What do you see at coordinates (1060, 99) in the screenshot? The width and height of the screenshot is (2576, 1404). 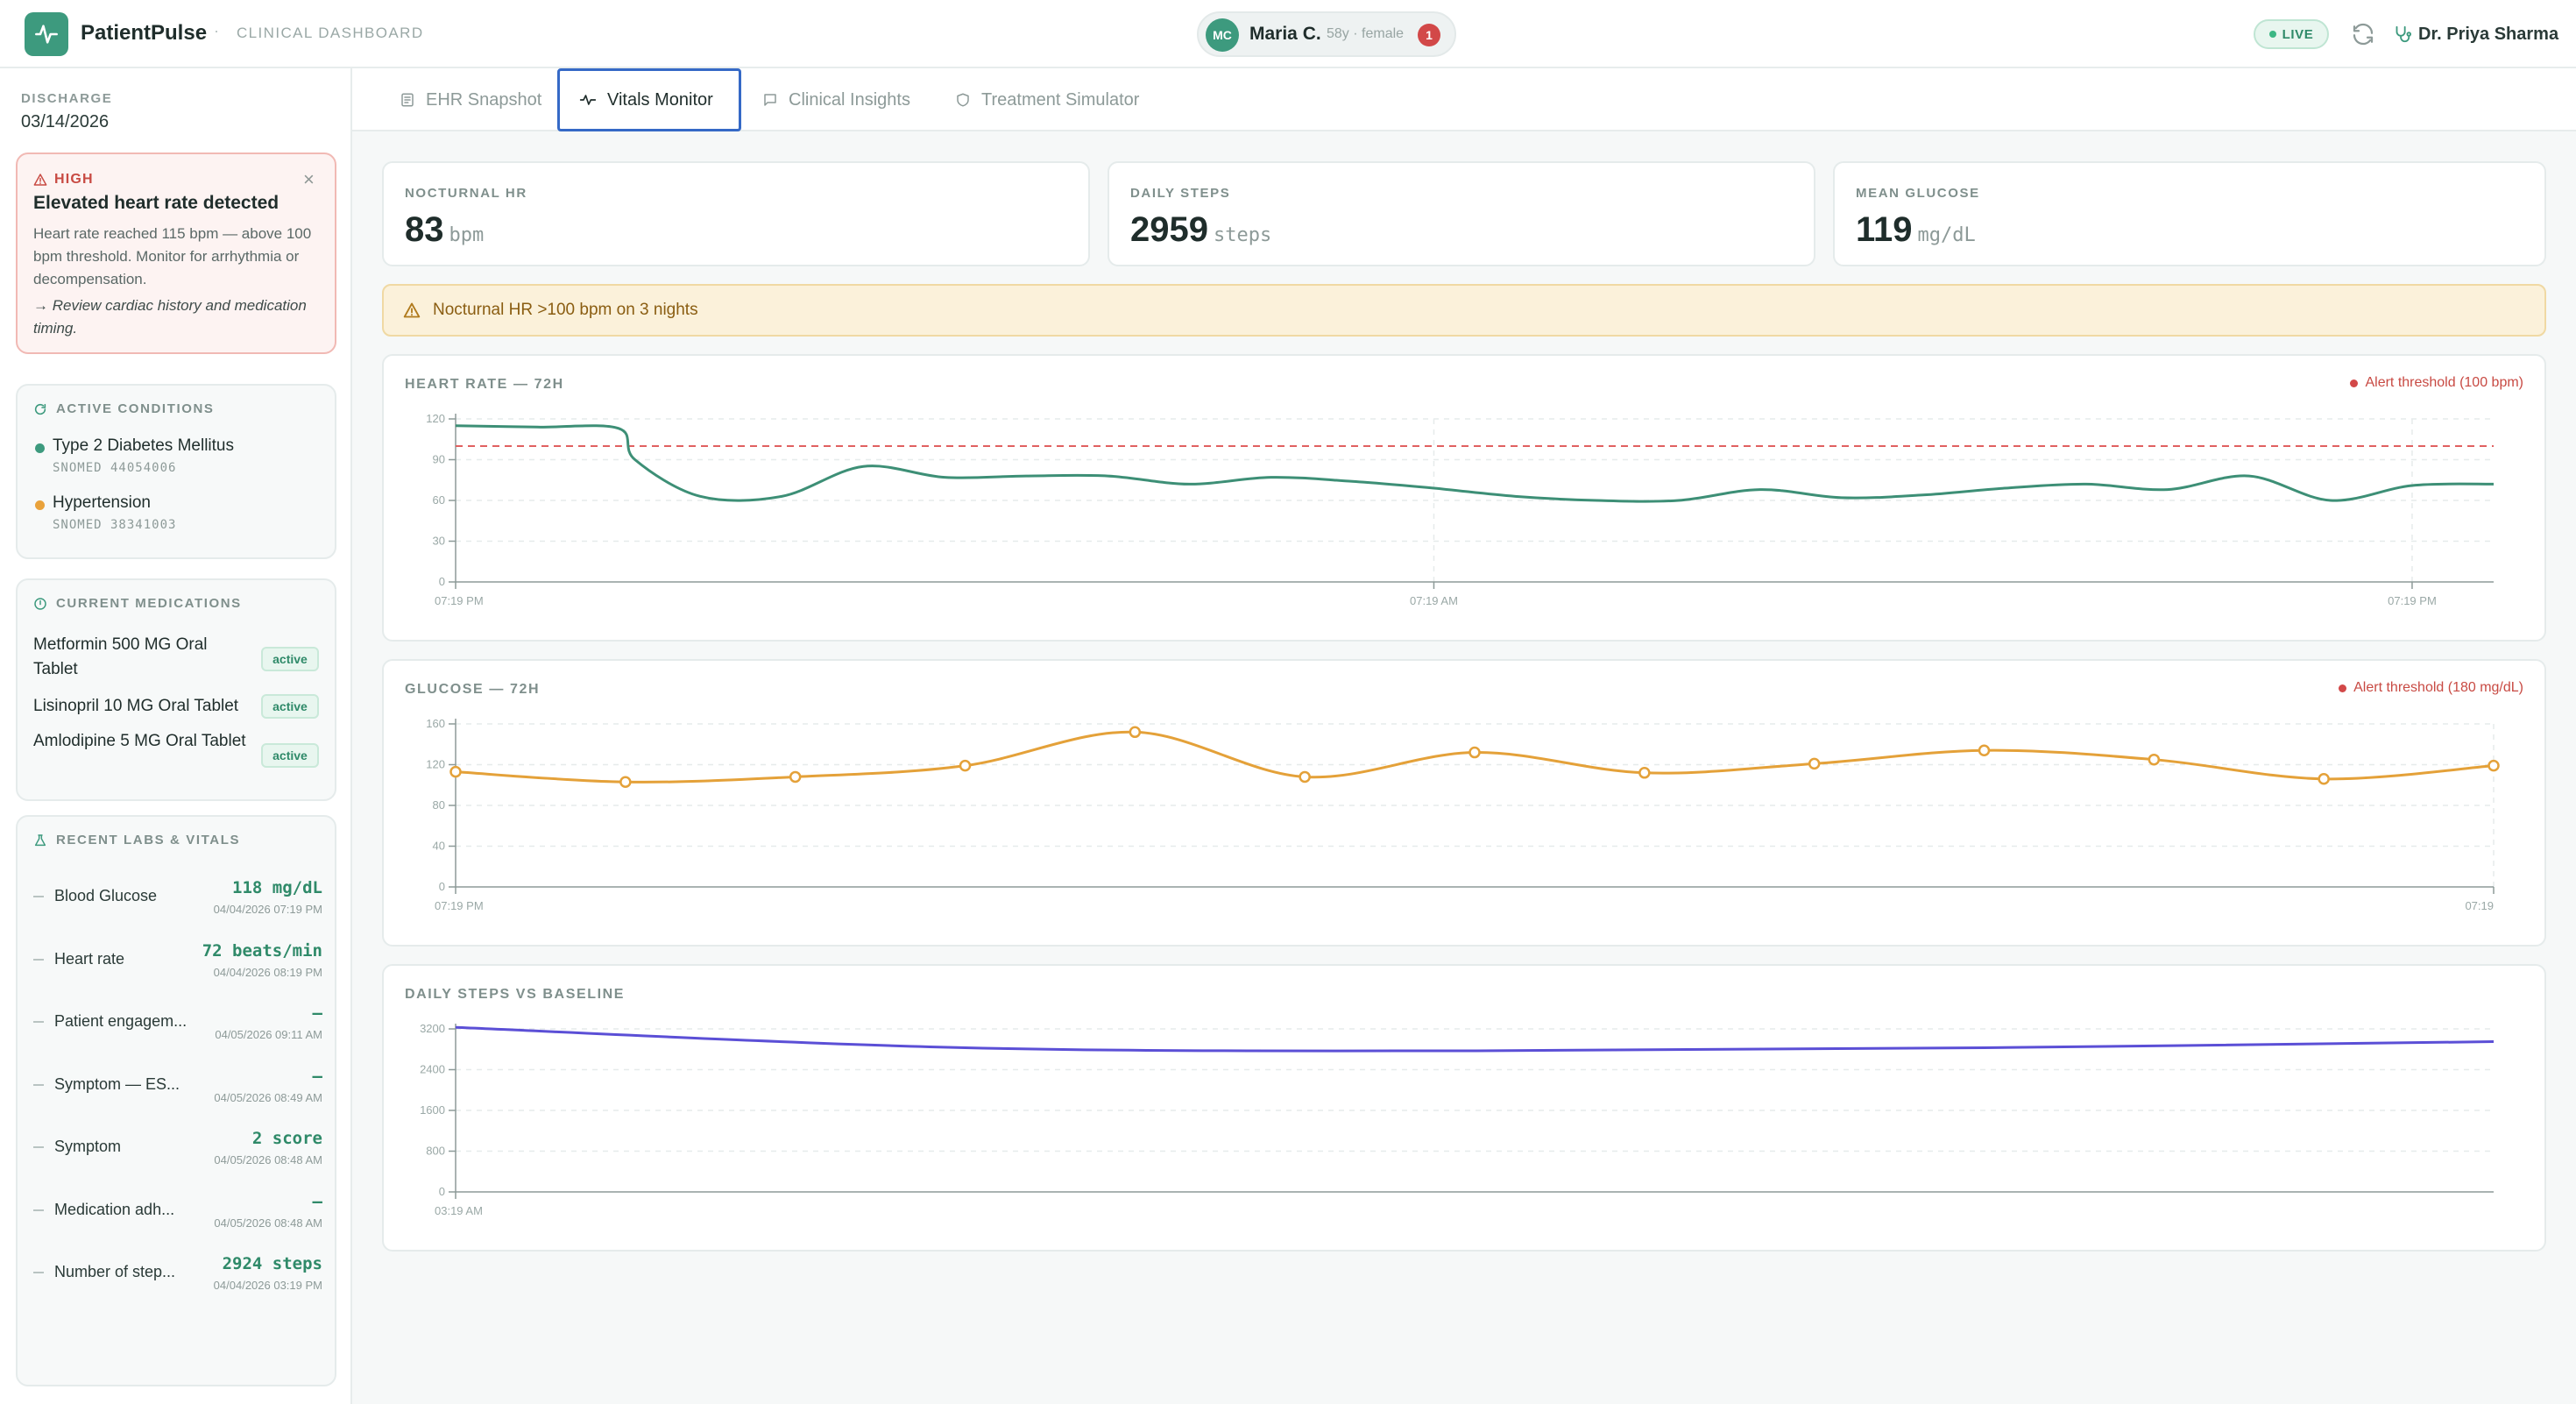 I see `tab-label: Treatment Simulator` at bounding box center [1060, 99].